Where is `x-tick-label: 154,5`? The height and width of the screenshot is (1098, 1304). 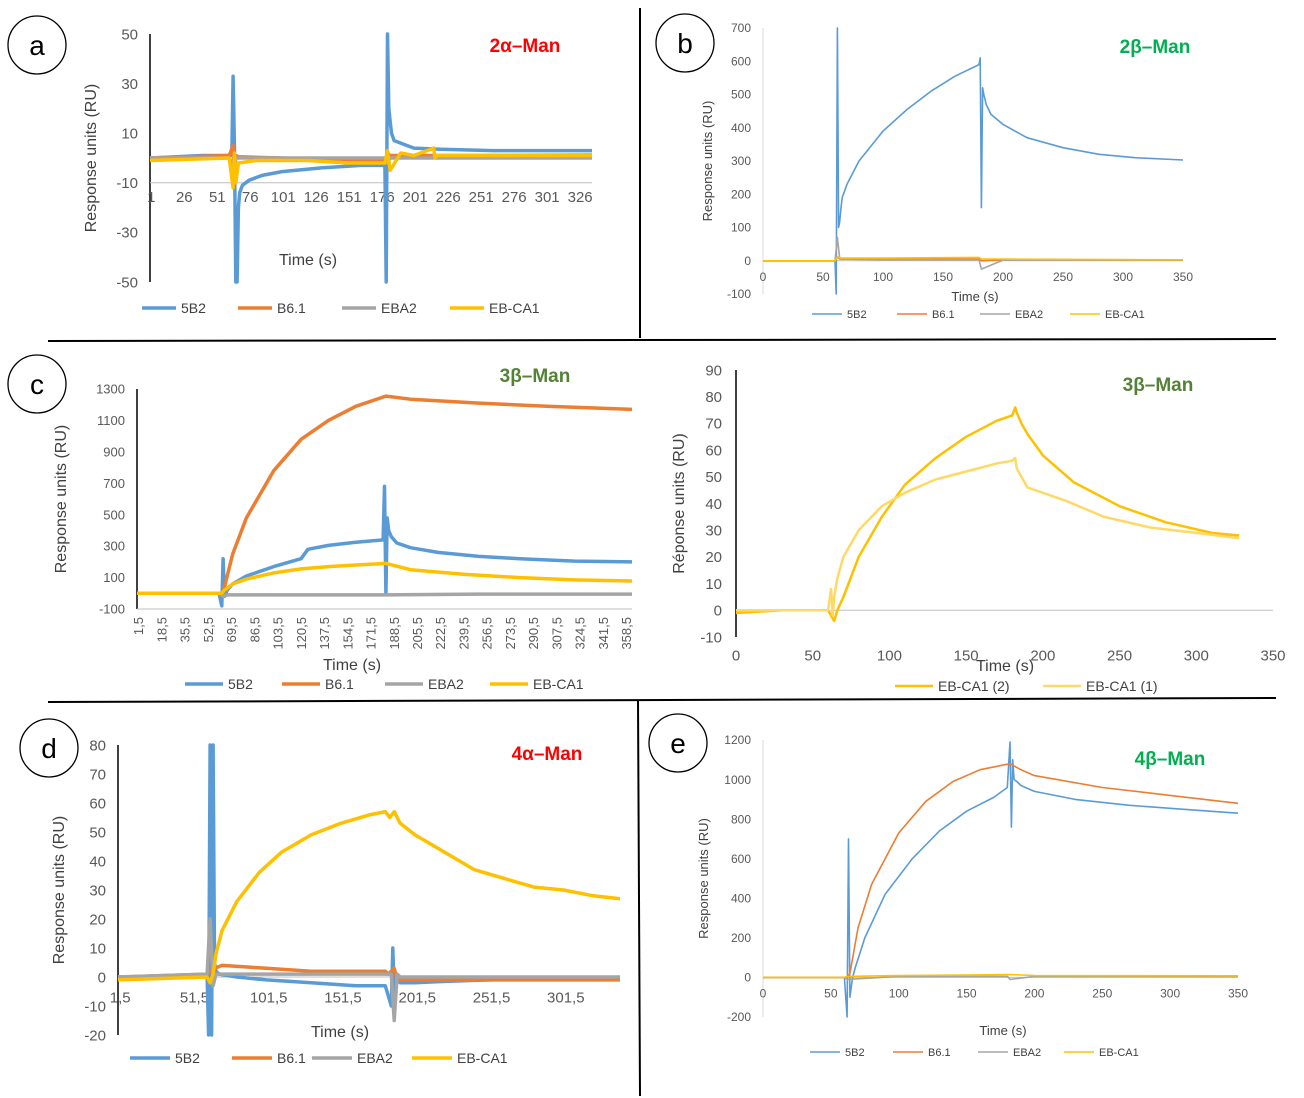 x-tick-label: 154,5 is located at coordinates (347, 633).